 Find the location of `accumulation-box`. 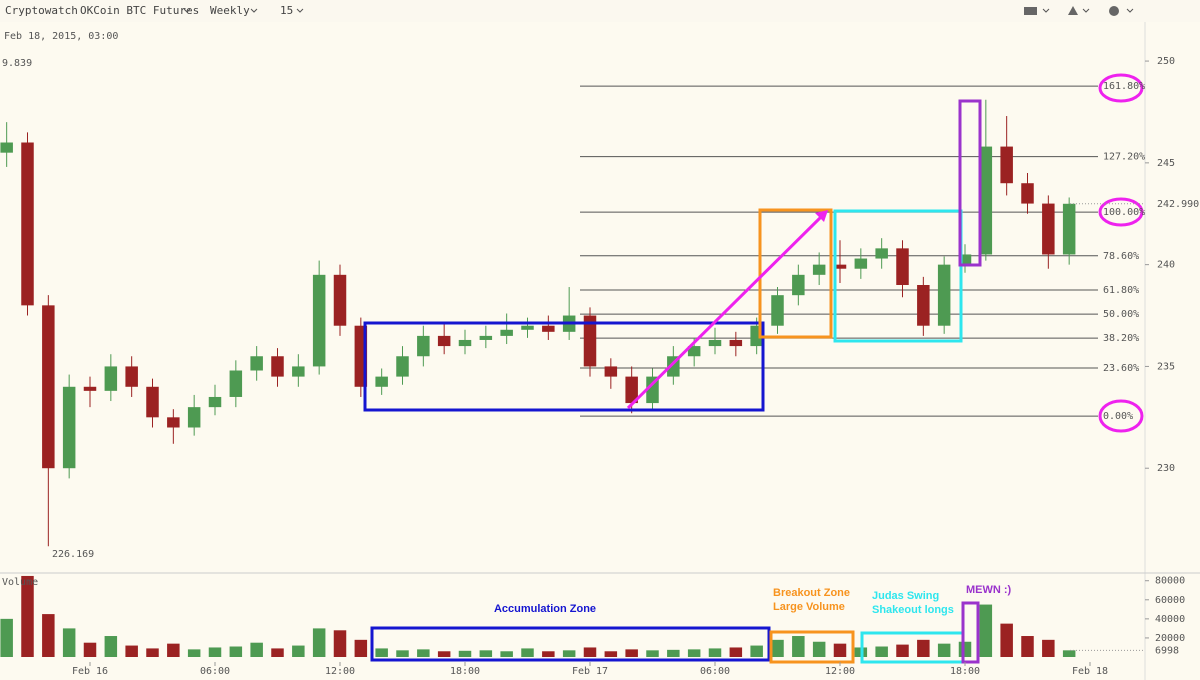

accumulation-box is located at coordinates (564, 366).